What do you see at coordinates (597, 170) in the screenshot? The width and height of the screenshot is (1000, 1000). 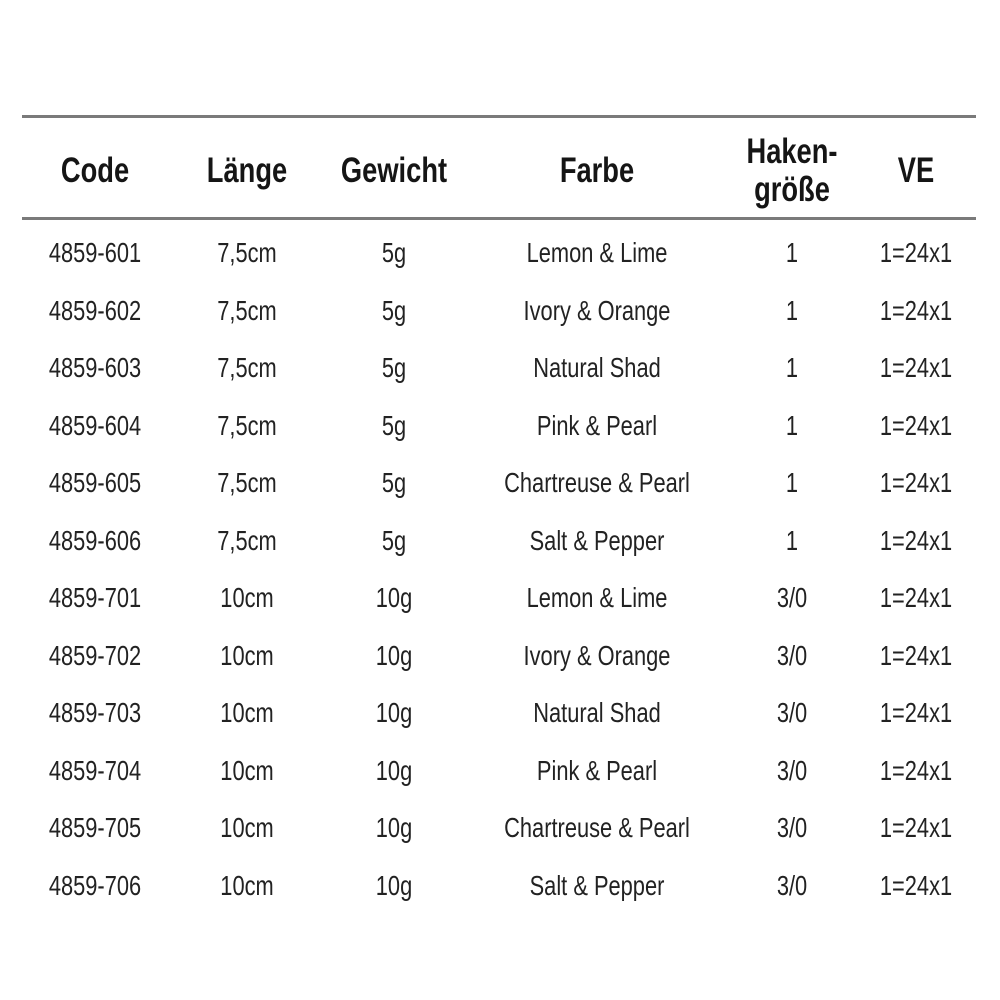 I see `header-farbe: Farbe` at bounding box center [597, 170].